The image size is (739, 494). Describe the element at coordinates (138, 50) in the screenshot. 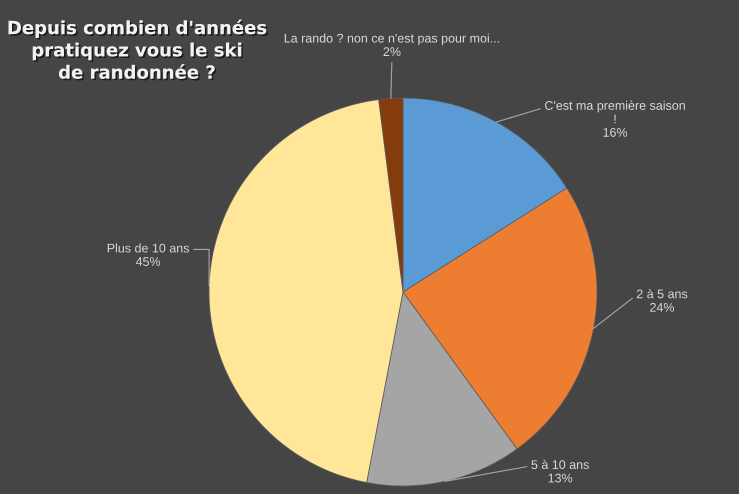

I see `chart-title: Depuis combien d'années pratiquez vous le ski de randonnée ?` at that location.